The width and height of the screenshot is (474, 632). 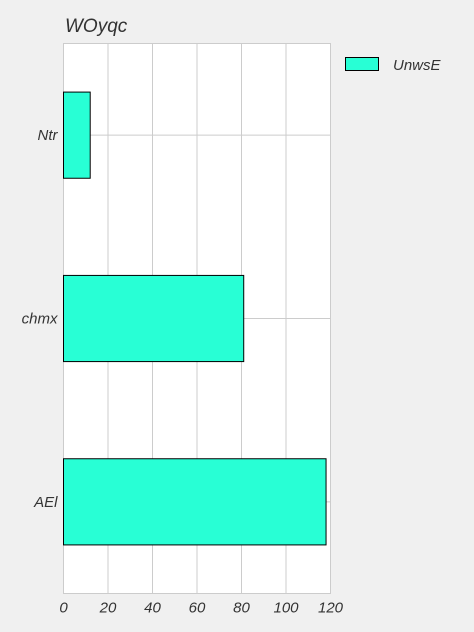 I want to click on legend-label: UnwsE, so click(x=417, y=65).